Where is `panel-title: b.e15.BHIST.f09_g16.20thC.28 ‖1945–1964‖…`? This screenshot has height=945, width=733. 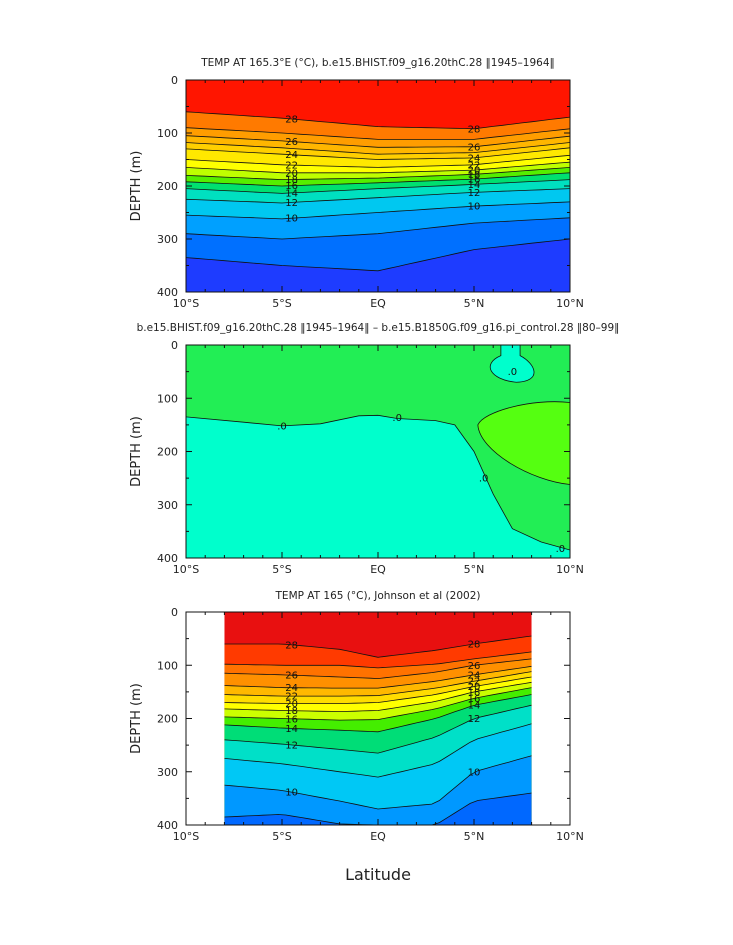
panel-title: b.e15.BHIST.f09_g16.20thC.28 ‖1945–1964‖… is located at coordinates (378, 328).